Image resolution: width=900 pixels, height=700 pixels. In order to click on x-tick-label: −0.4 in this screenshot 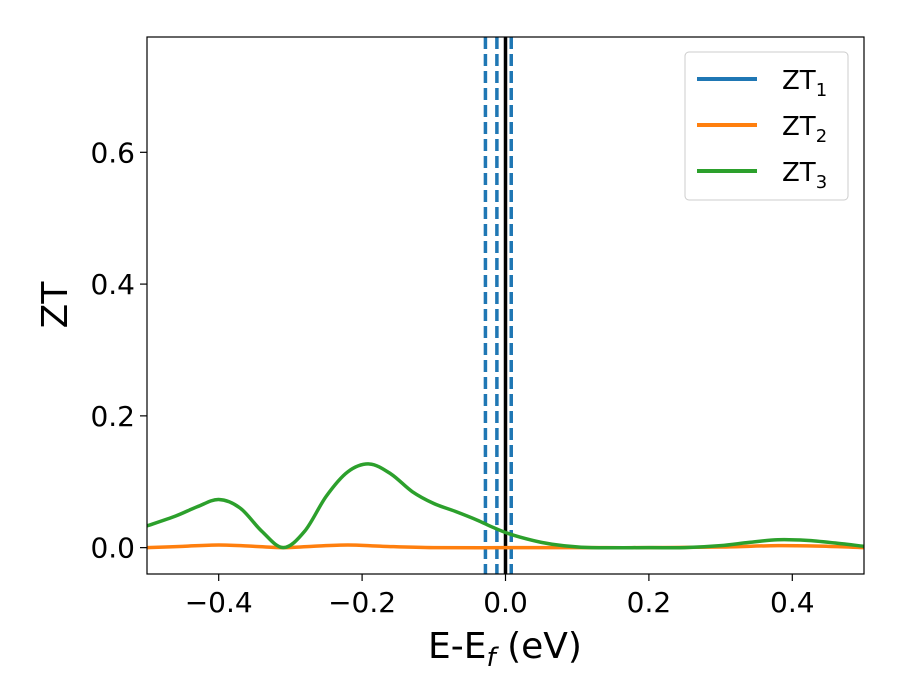, I will do `click(219, 602)`.